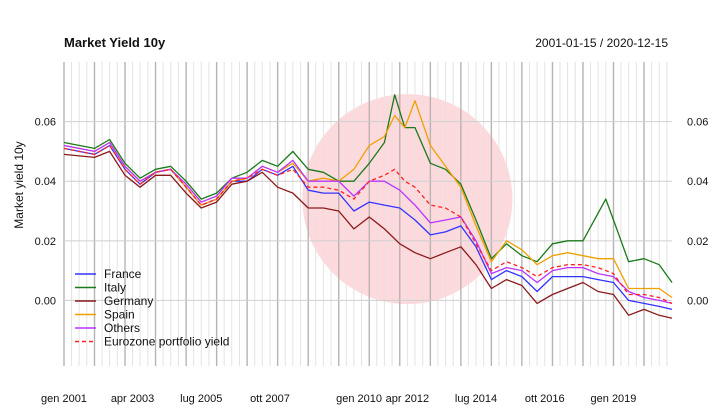  Describe the element at coordinates (359, 399) in the screenshot. I see `x-tick-label: gen 2010` at that location.